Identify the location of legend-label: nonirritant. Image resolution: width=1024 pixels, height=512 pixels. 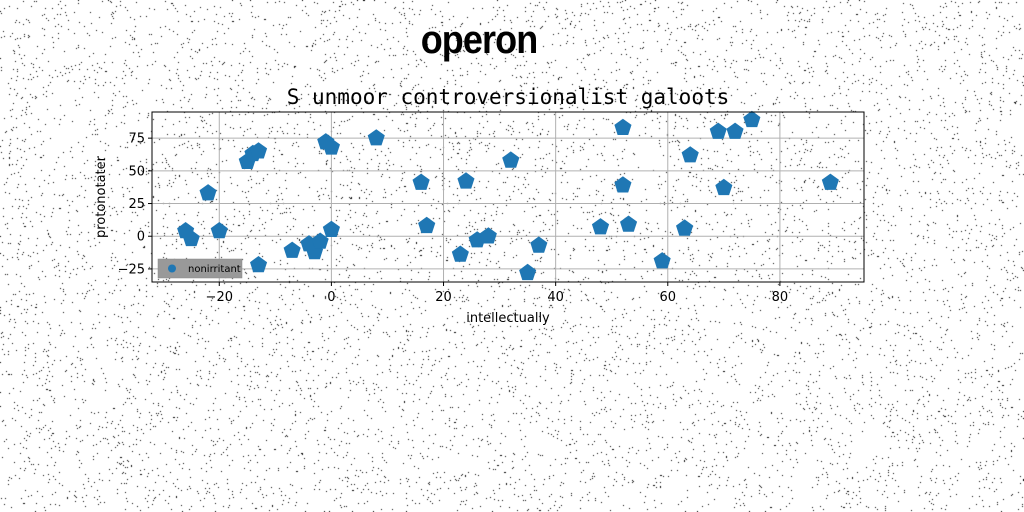
(214, 269).